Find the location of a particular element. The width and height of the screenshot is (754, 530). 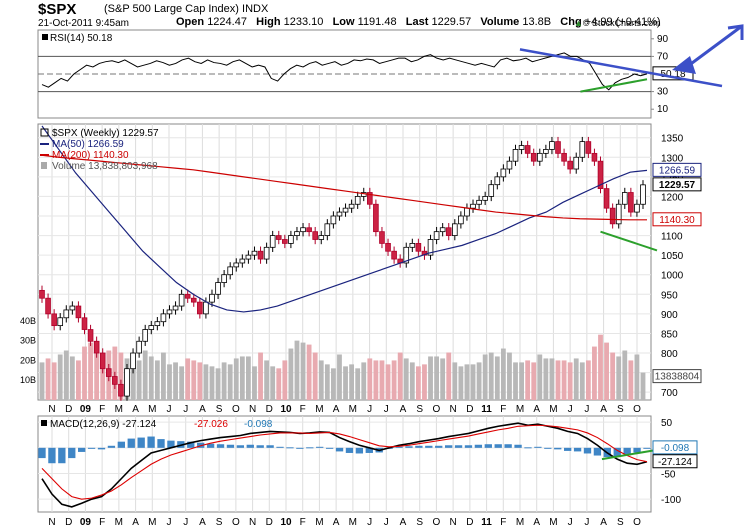

credit: ▲© StockCharts.com is located at coordinates (617, 23).